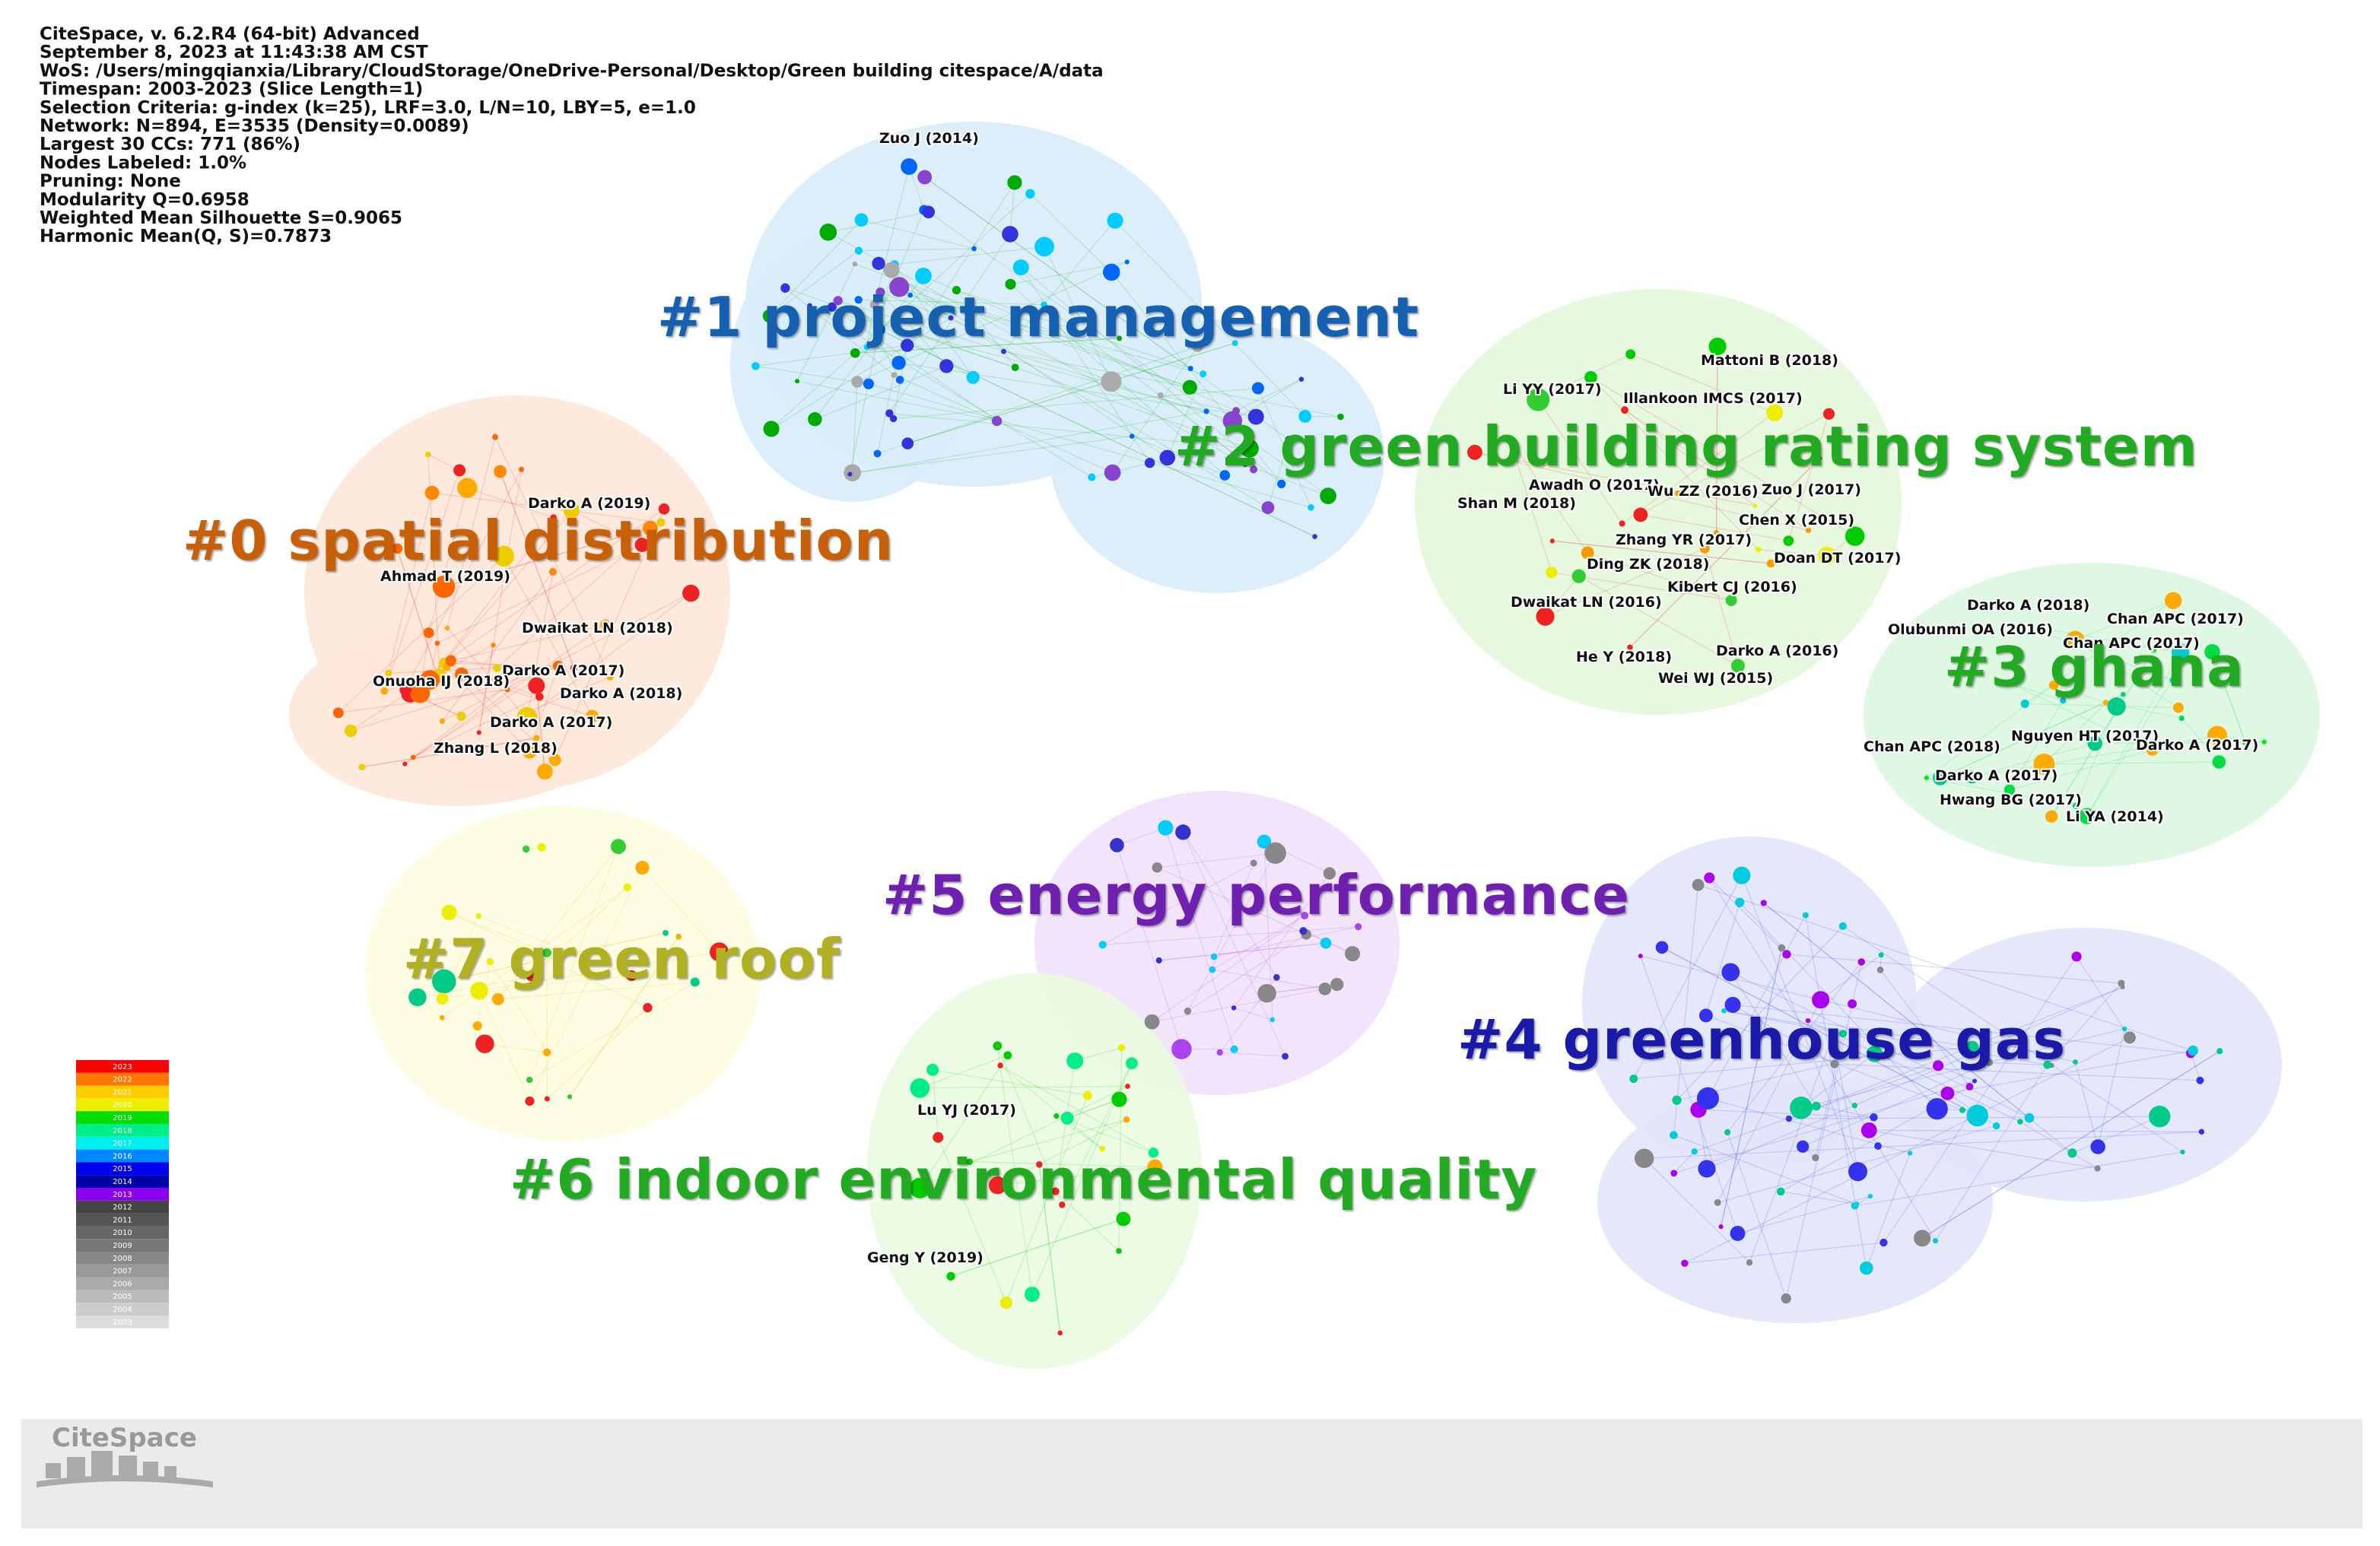 This screenshot has width=2380, height=1546. What do you see at coordinates (123, 1220) in the screenshot?
I see `legend-year: 2011` at bounding box center [123, 1220].